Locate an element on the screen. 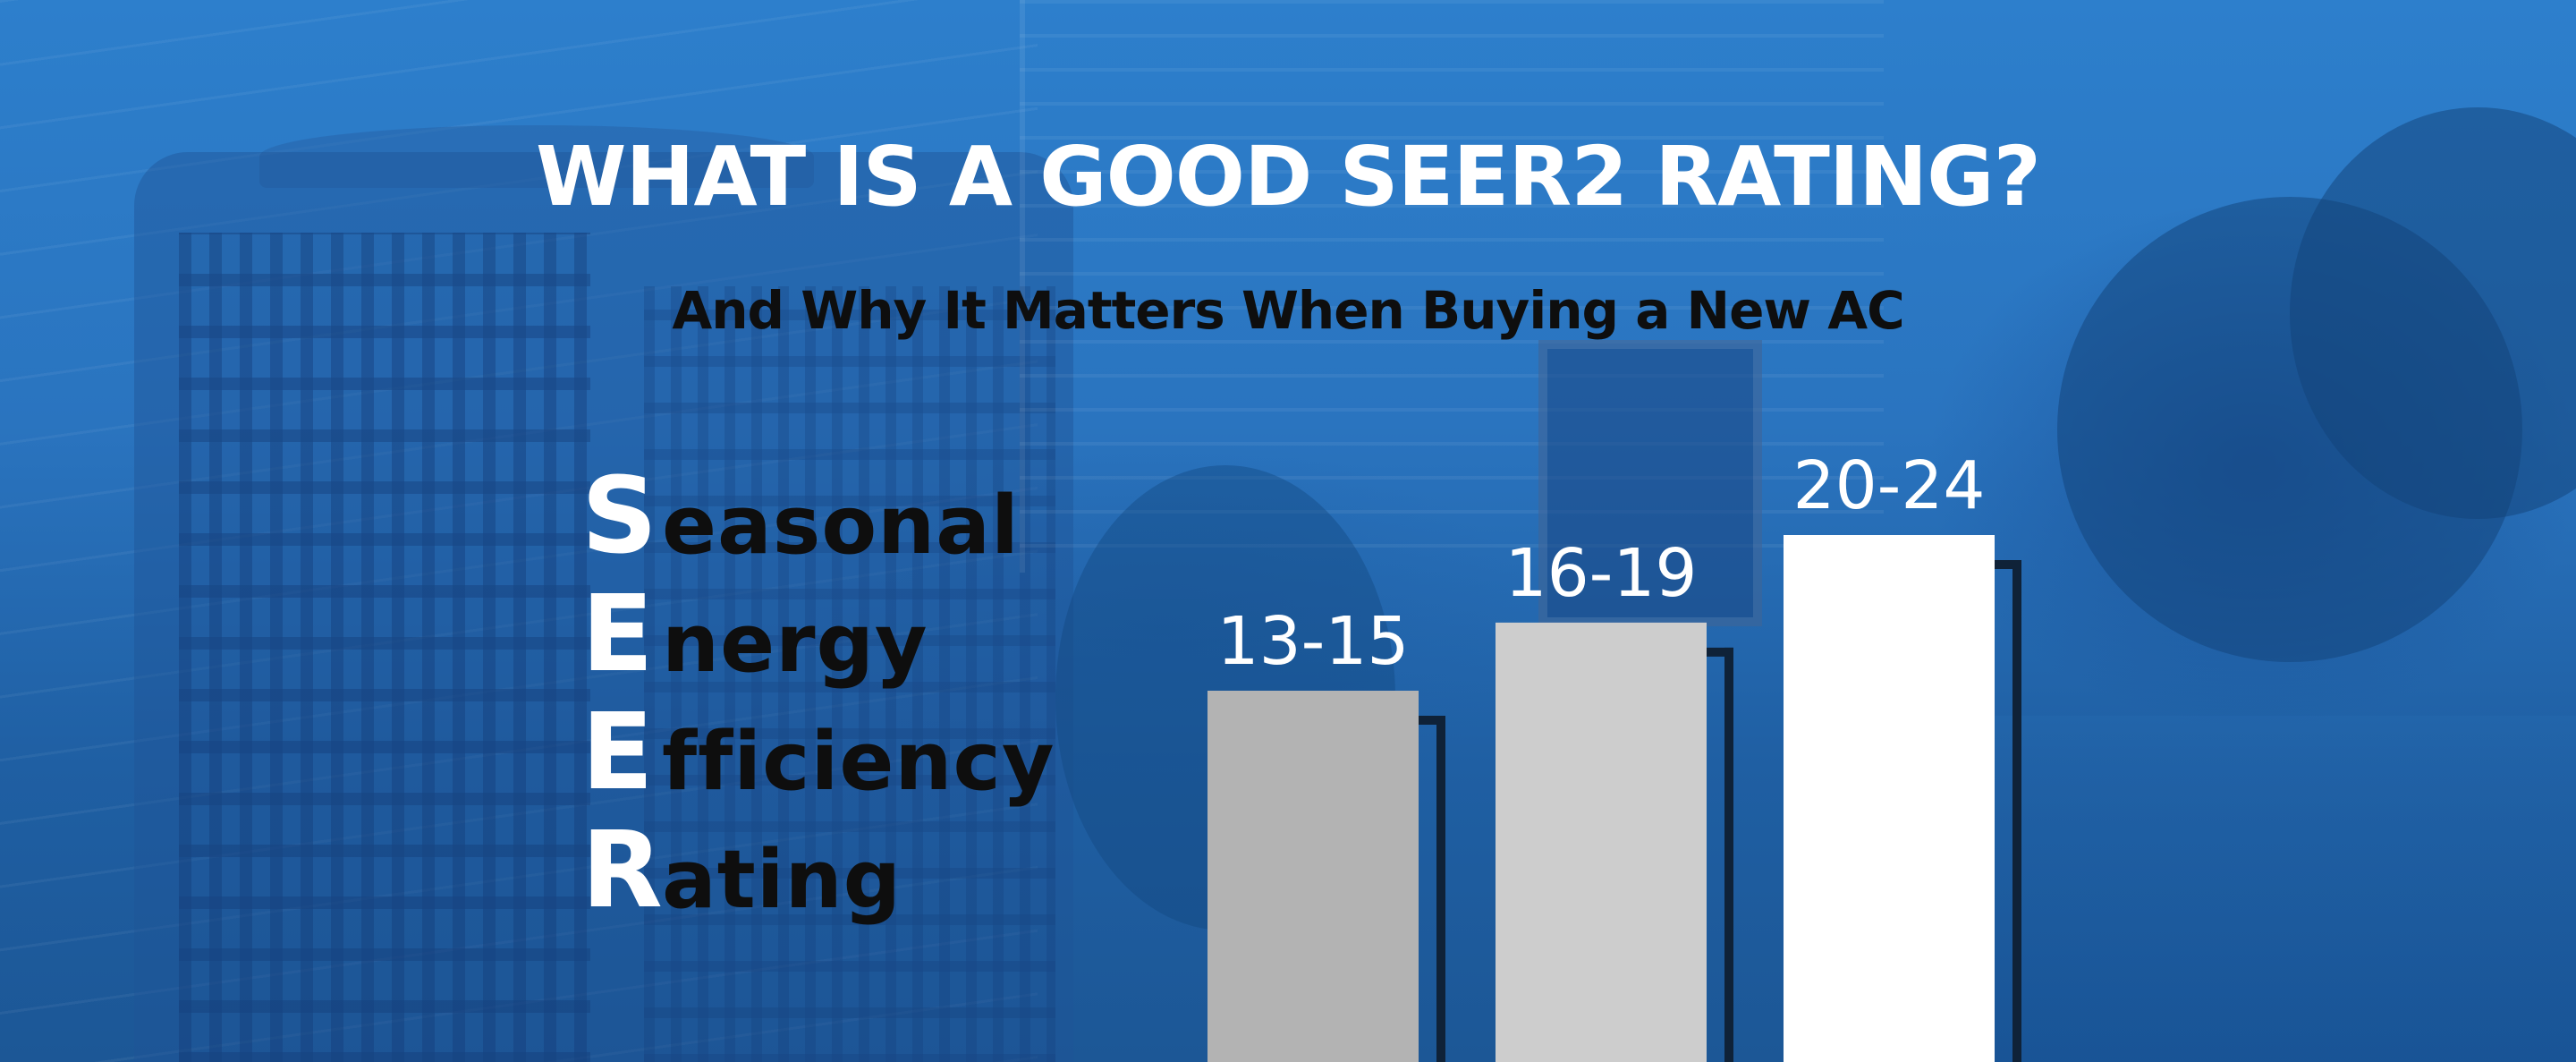 This screenshot has width=2576, height=1062. ac-unit-grille-side is located at coordinates (849, 674).